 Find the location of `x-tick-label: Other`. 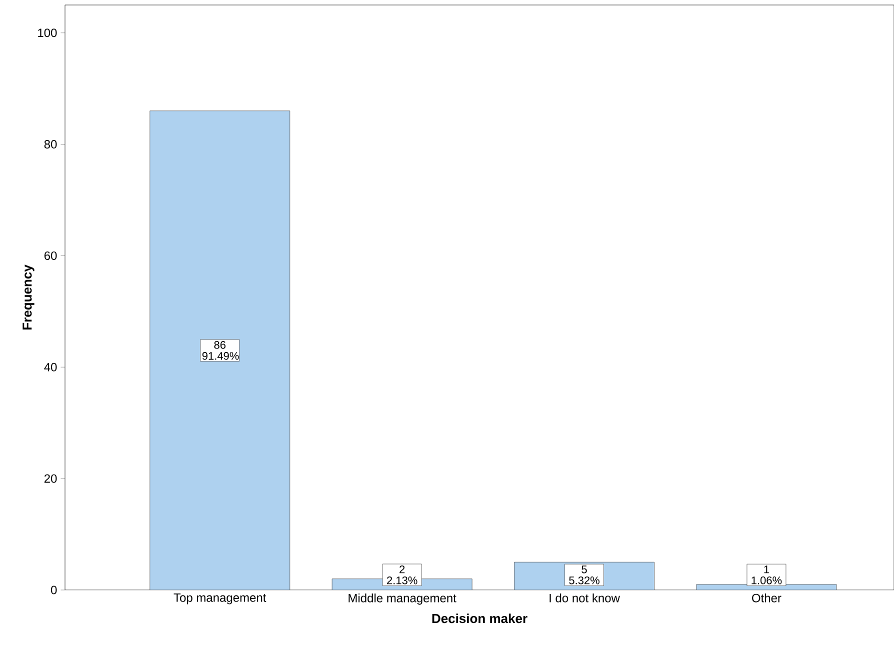

x-tick-label: Other is located at coordinates (767, 598).